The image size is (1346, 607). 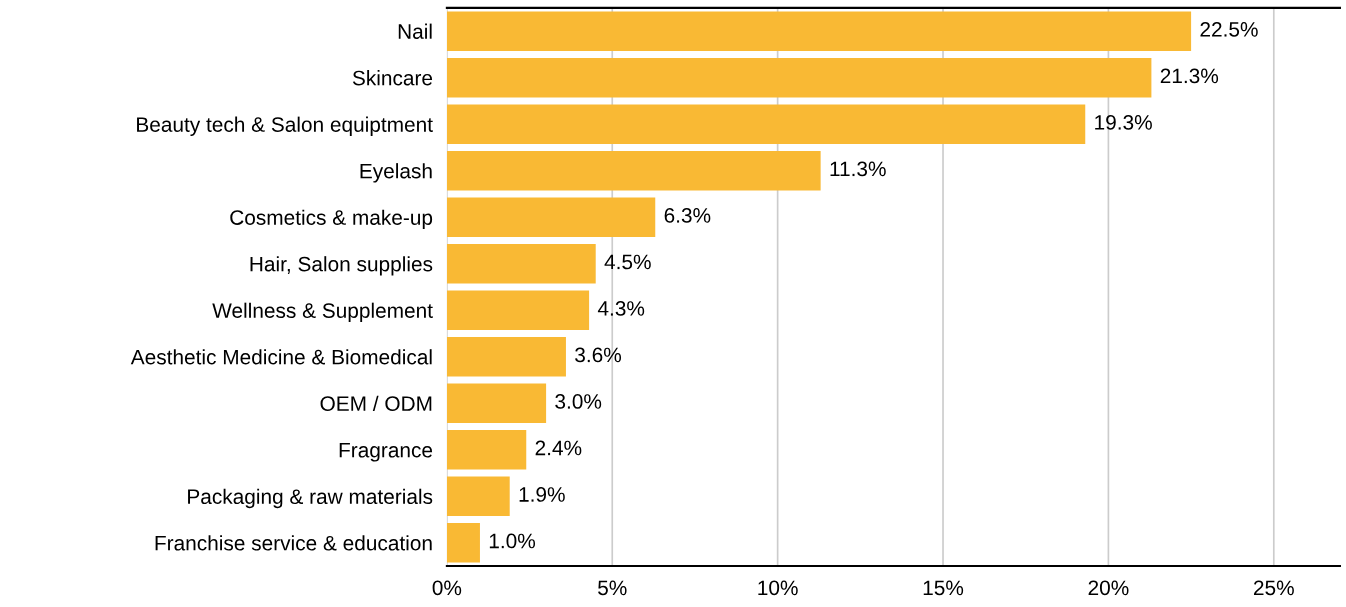 What do you see at coordinates (341, 266) in the screenshot?
I see `y-tick-label: Hair, Salon supplies` at bounding box center [341, 266].